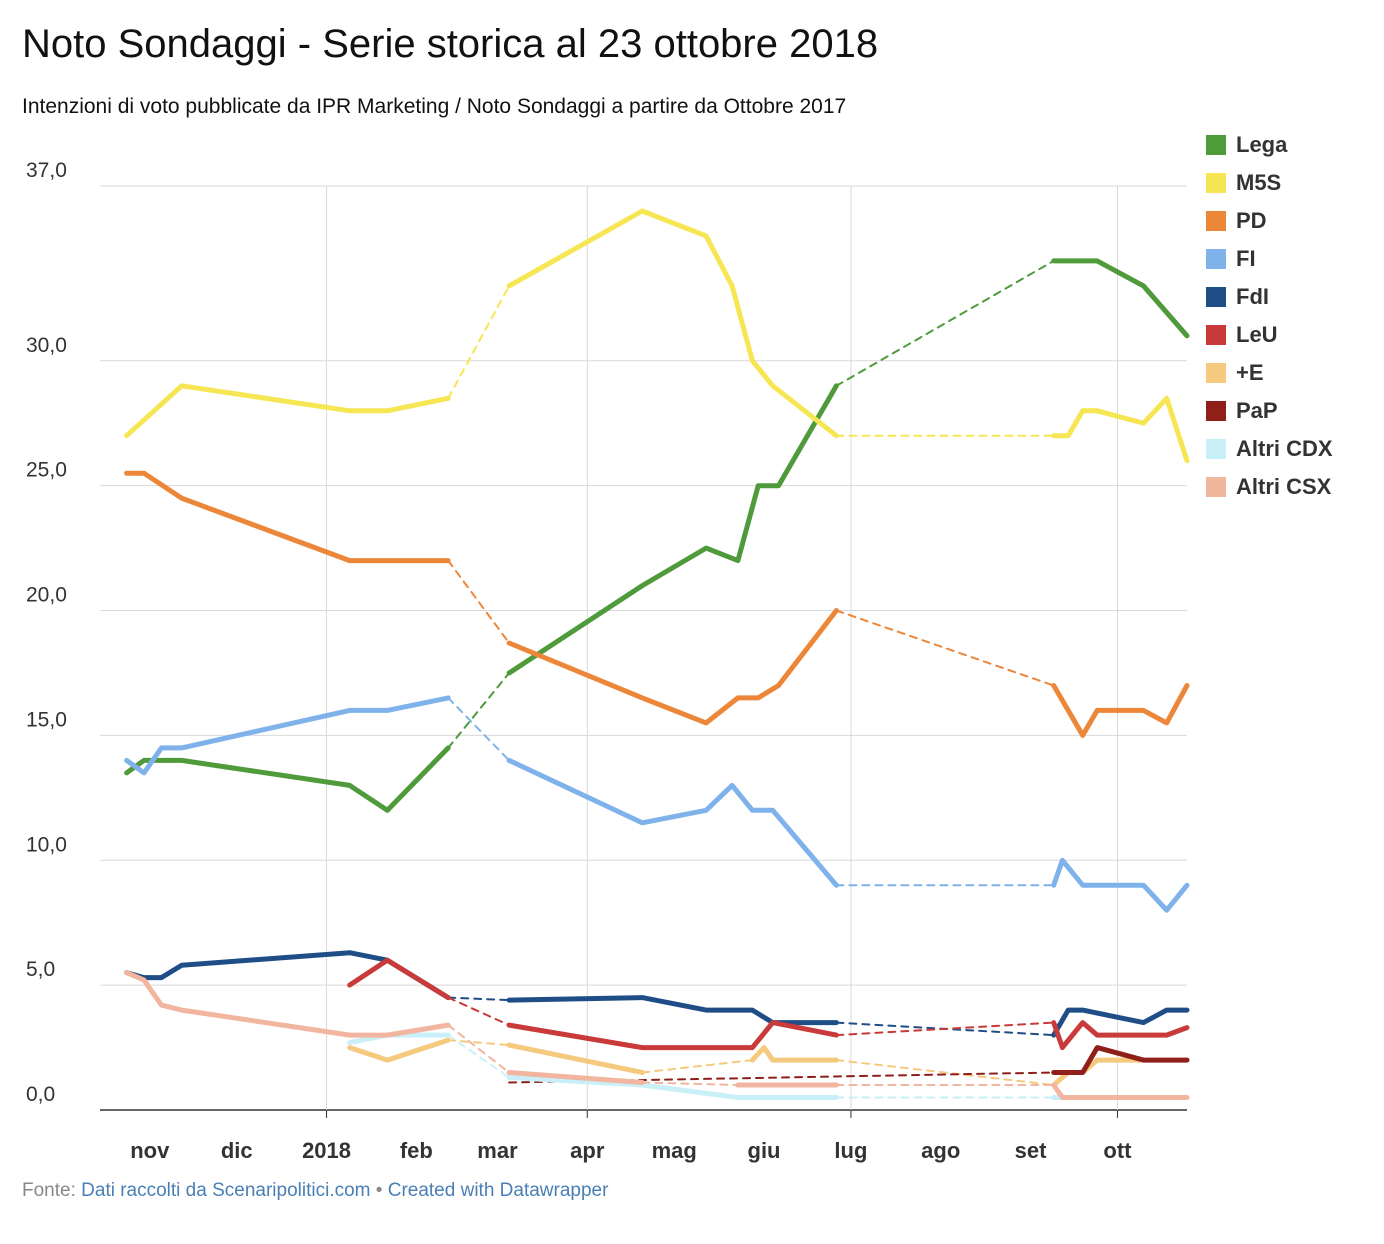 This screenshot has width=1384, height=1244. Describe the element at coordinates (1269, 373) in the screenshot. I see `legend-item: +E` at that location.